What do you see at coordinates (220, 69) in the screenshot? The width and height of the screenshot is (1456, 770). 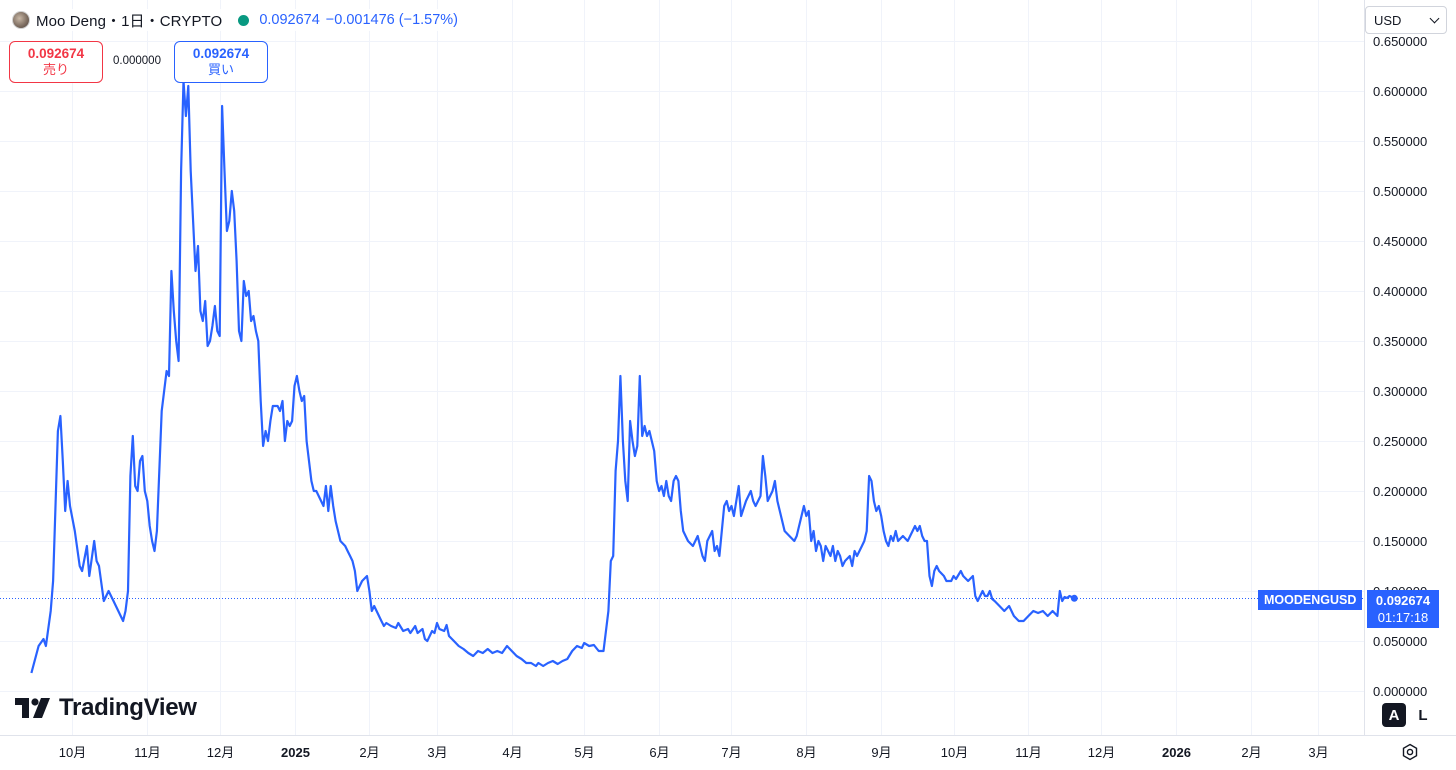 I see `buy-label: 買い` at bounding box center [220, 69].